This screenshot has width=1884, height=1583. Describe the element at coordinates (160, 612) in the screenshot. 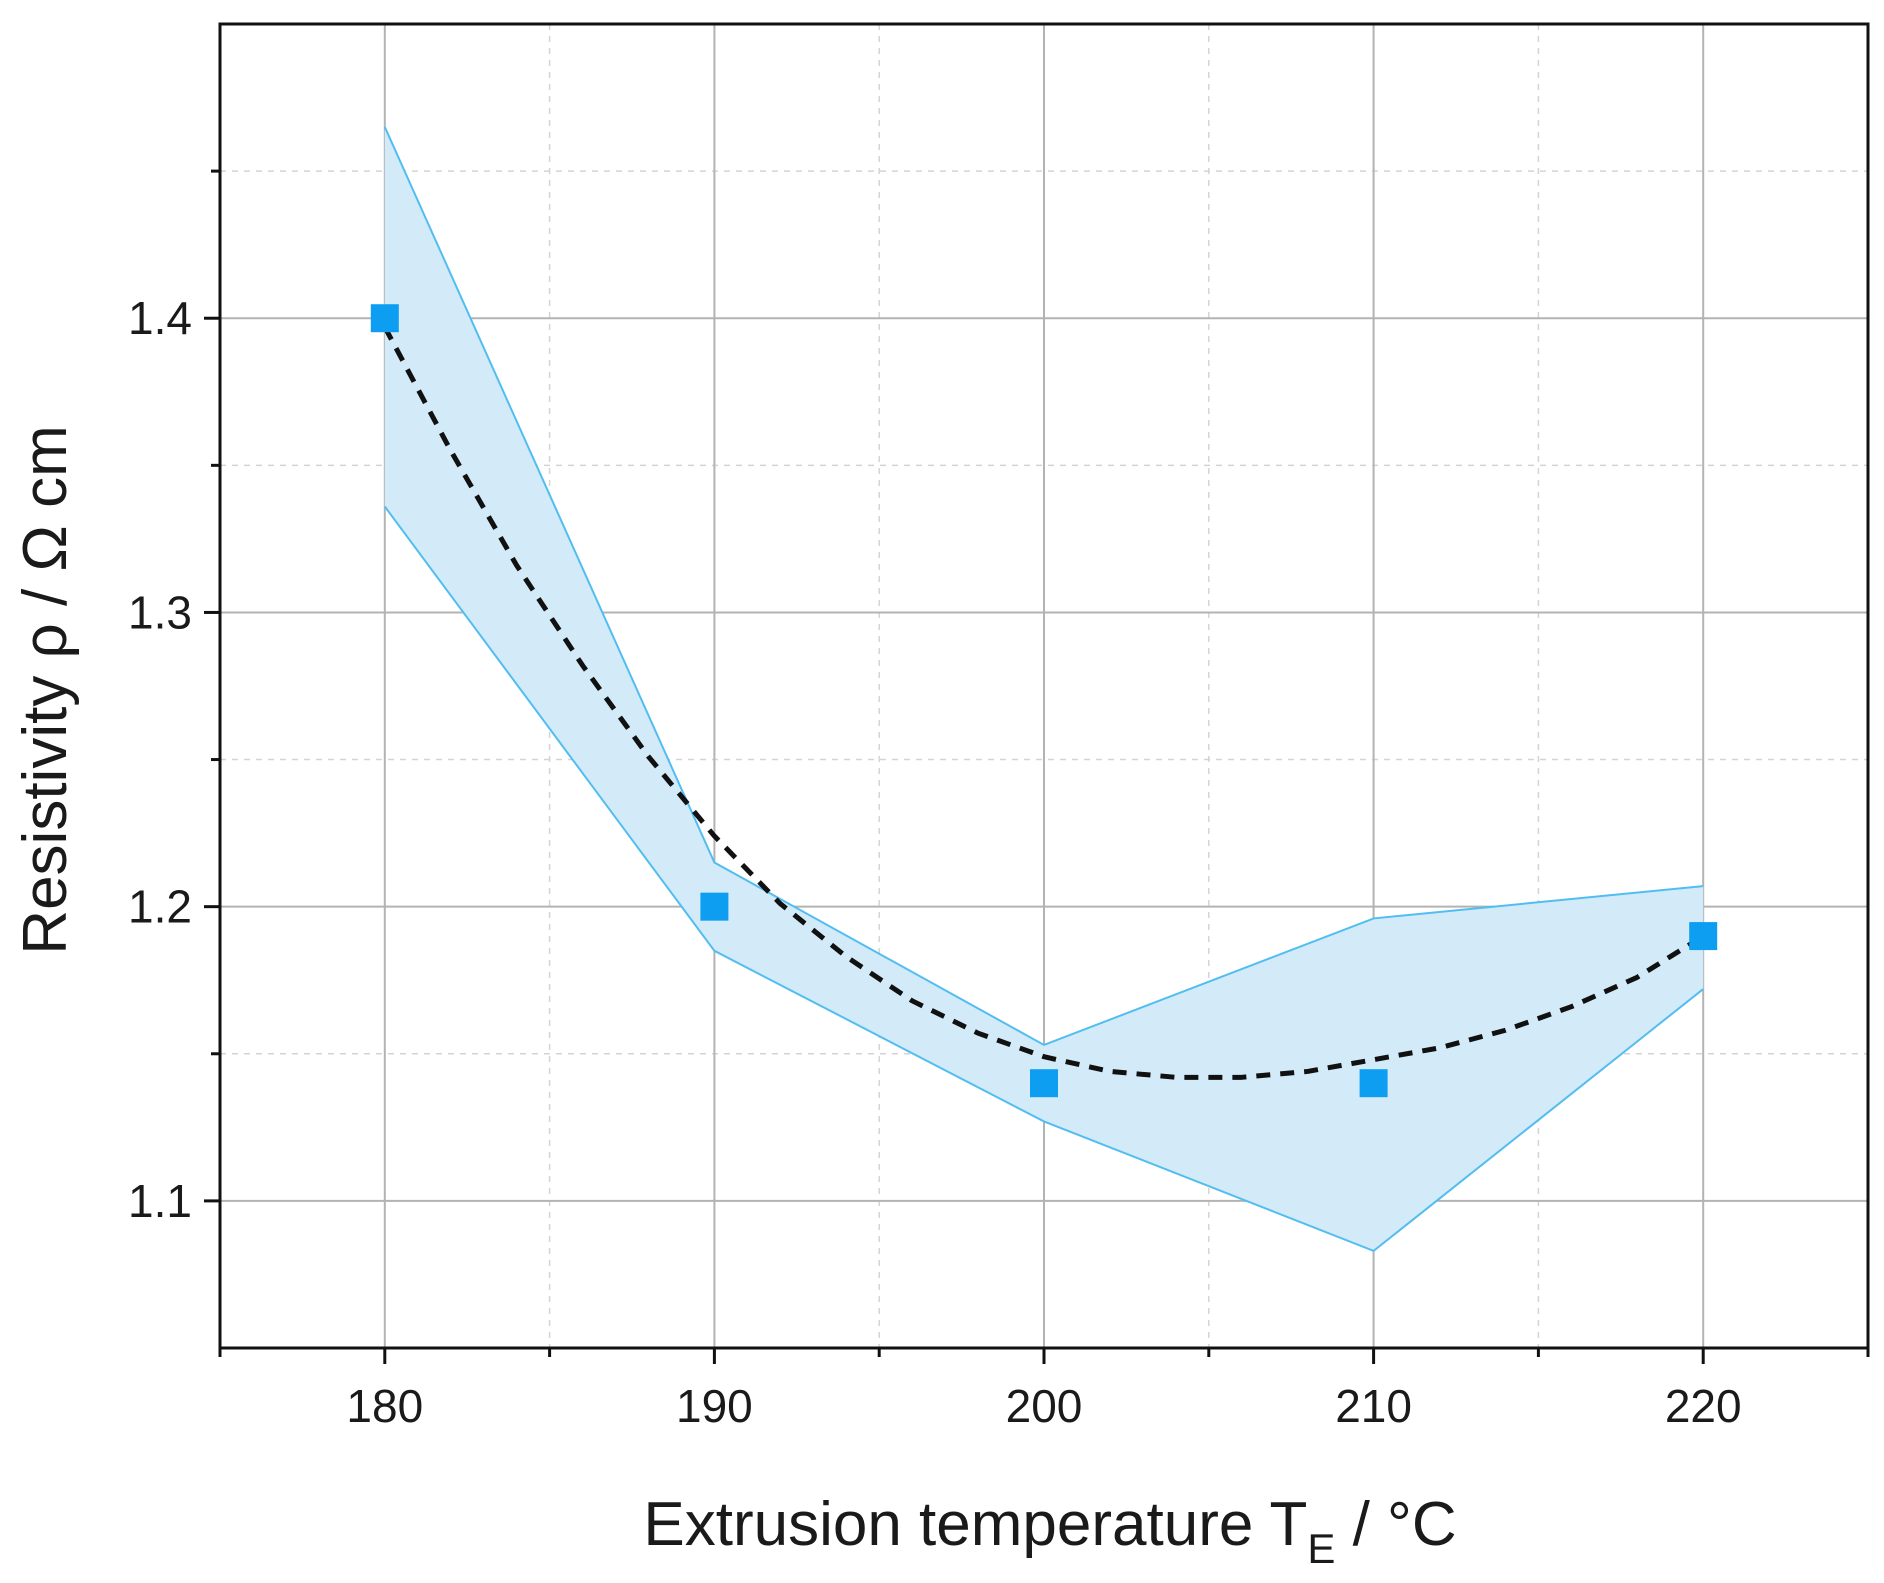

I see `y-tick-label: 1.3` at that location.